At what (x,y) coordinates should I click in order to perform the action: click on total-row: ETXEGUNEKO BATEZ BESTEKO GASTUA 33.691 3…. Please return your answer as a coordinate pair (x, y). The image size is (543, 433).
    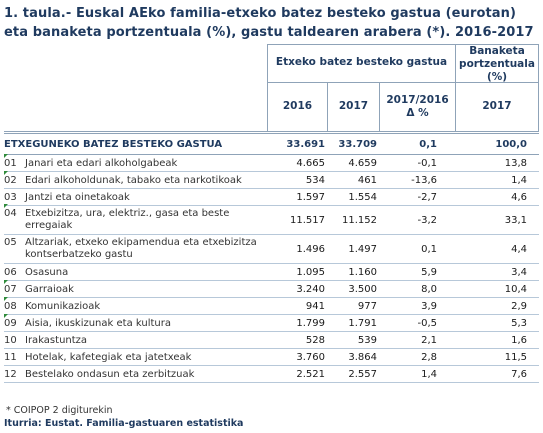
    Looking at the image, I should click on (271, 144).